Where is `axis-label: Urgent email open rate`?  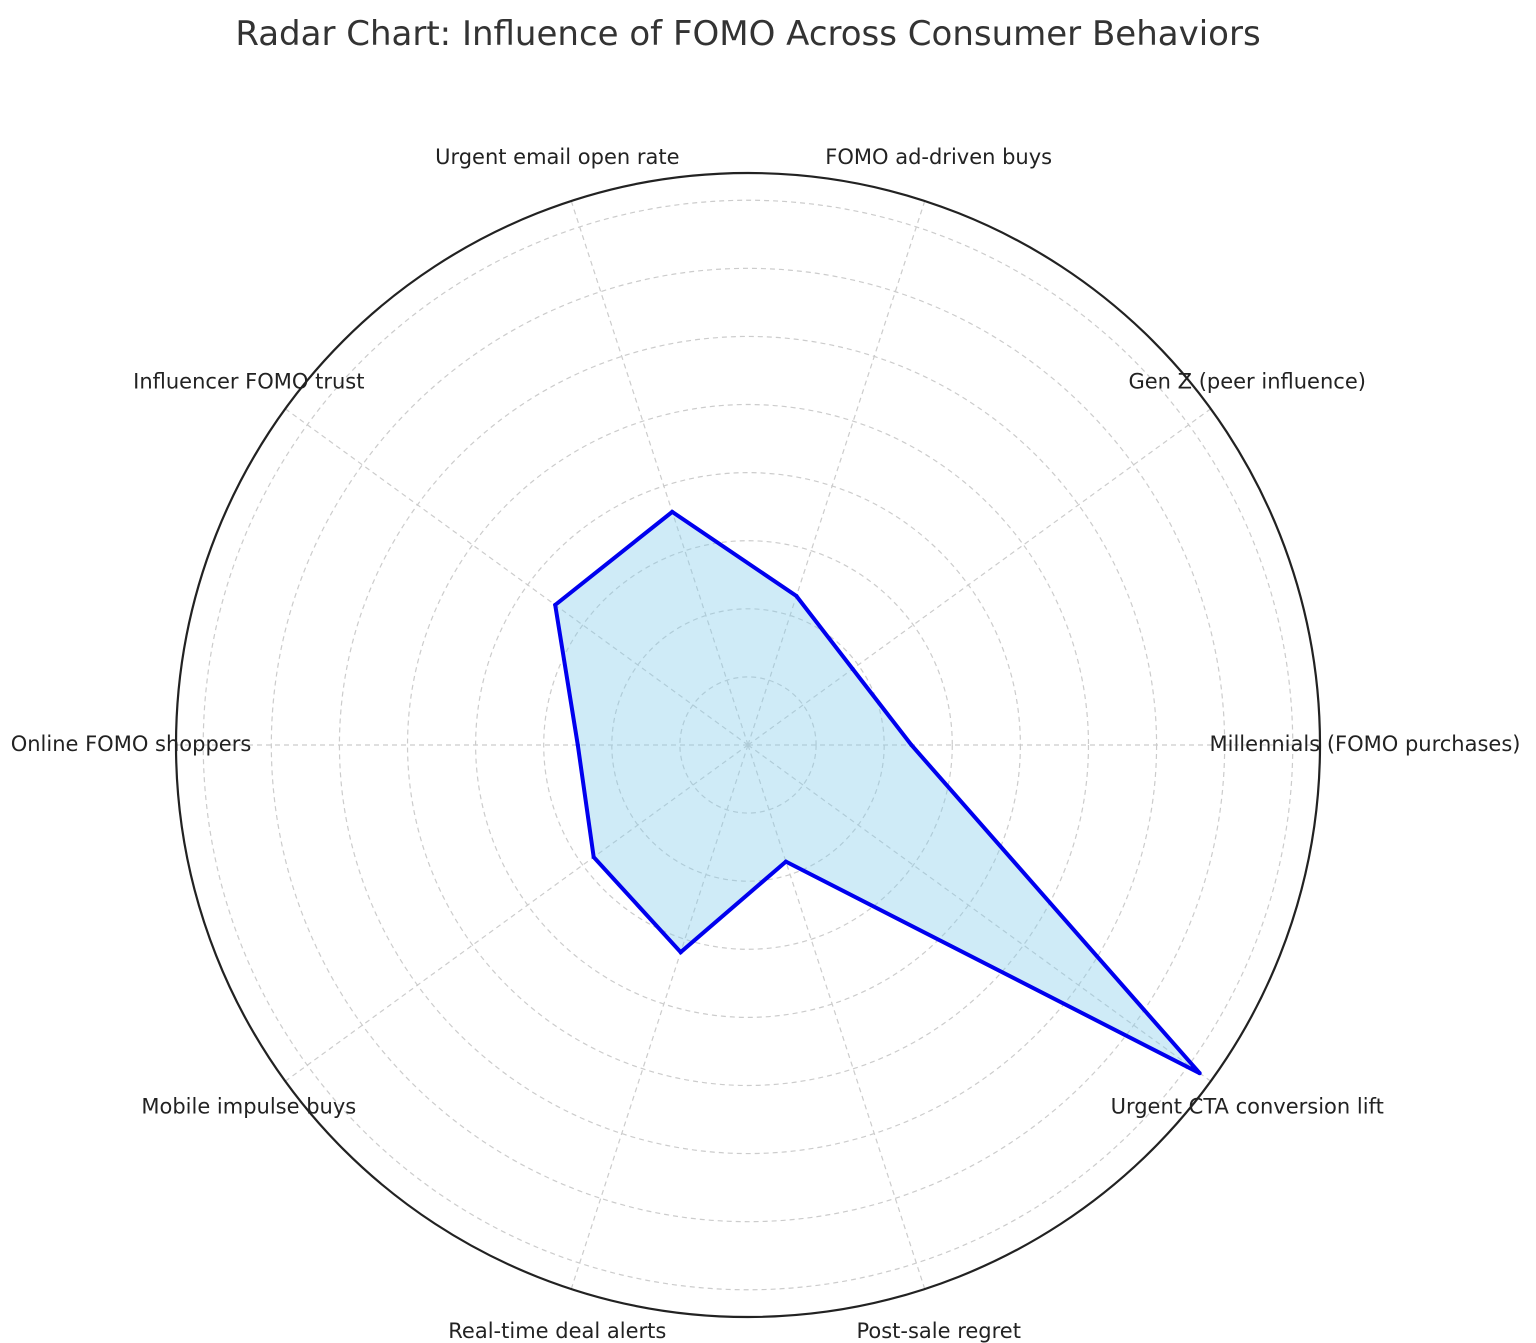
axis-label: Urgent email open rate is located at coordinates (557, 157).